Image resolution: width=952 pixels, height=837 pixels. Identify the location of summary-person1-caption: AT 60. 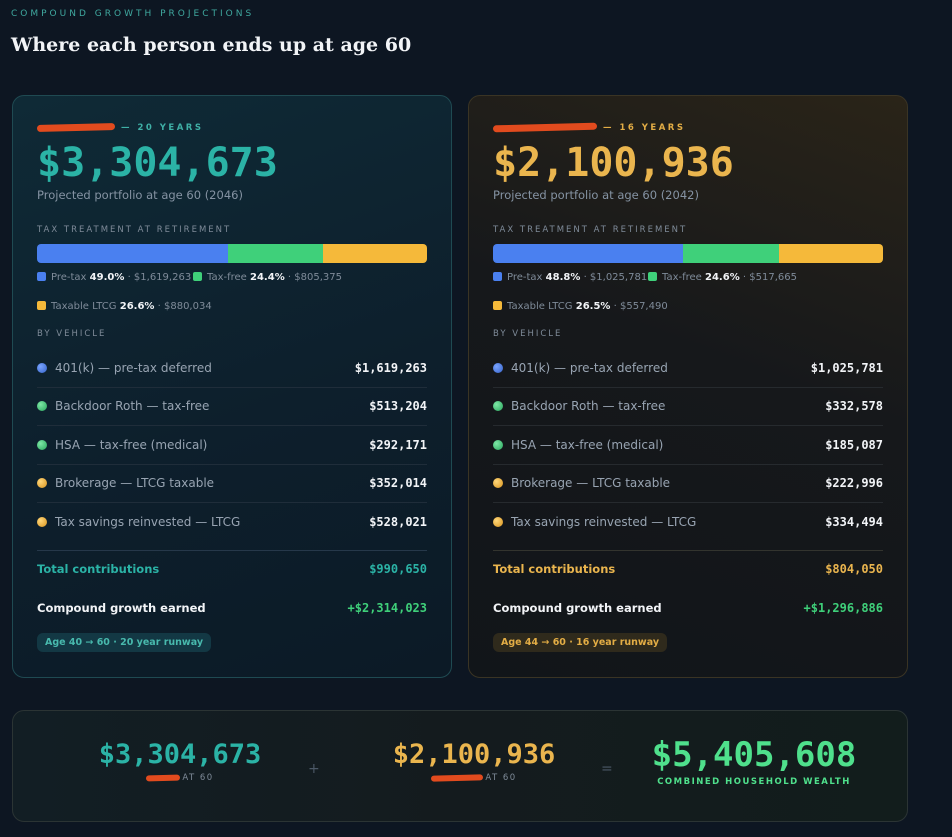
(180, 778).